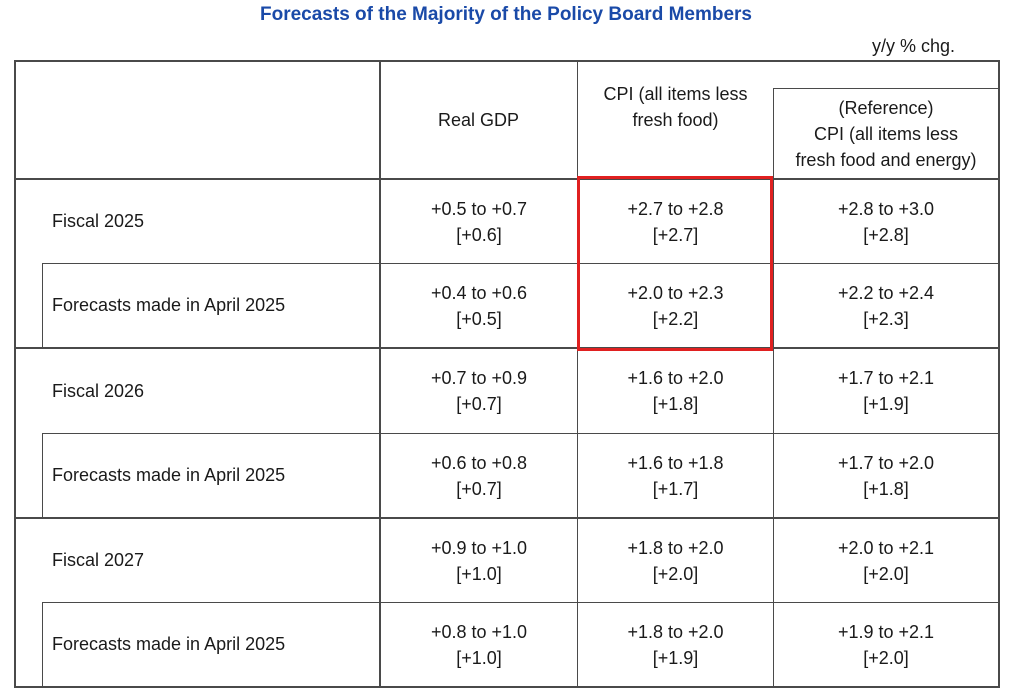  What do you see at coordinates (479, 208) in the screenshot?
I see `range-value: +0.5 to +0.7` at bounding box center [479, 208].